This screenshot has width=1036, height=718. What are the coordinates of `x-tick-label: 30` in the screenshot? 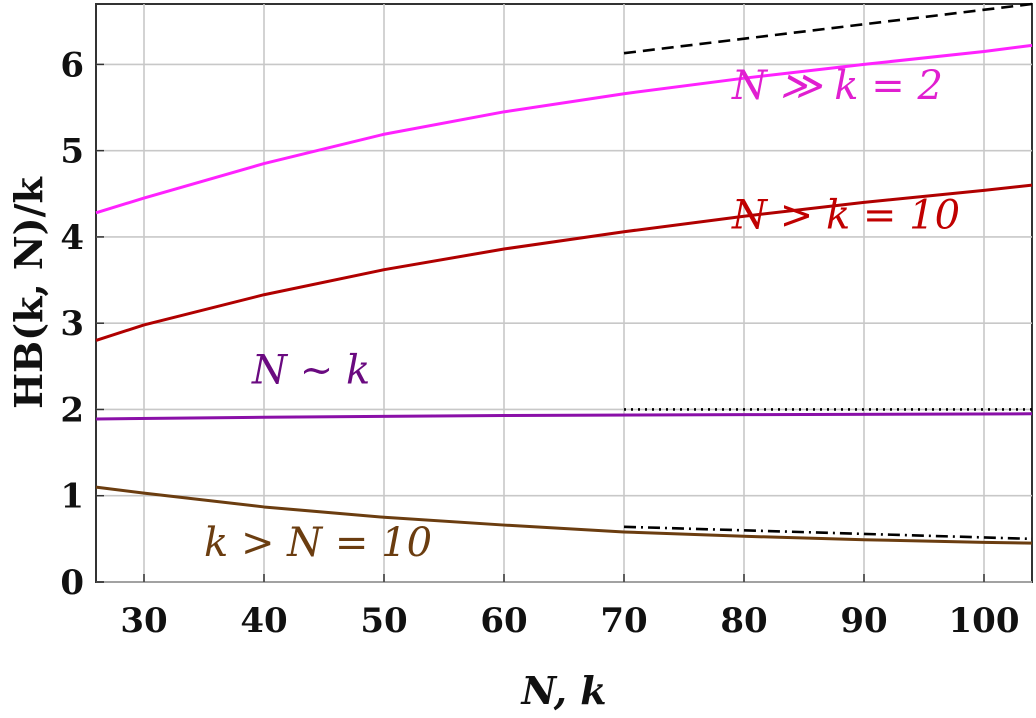 It's located at (143, 621).